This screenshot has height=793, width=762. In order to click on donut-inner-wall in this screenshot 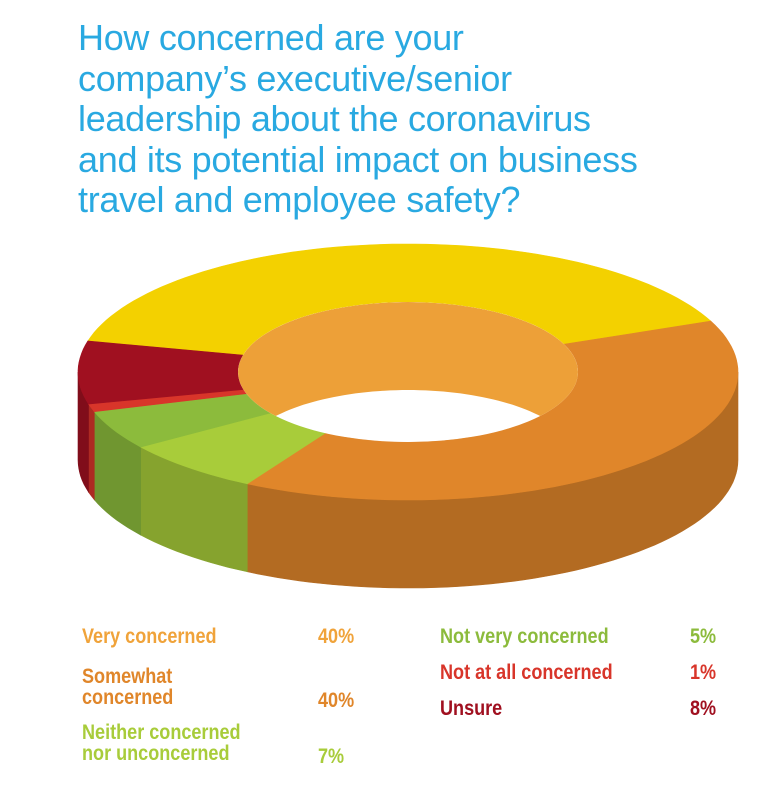, I will do `click(408, 372)`.